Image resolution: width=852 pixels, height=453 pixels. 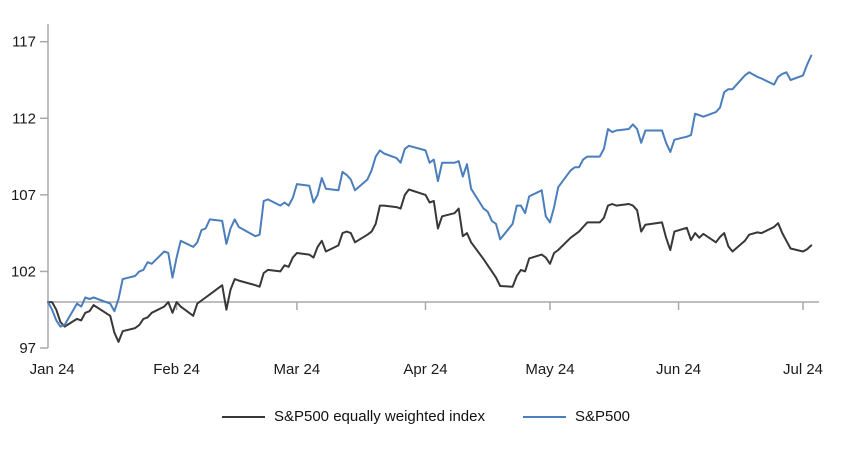 What do you see at coordinates (24, 42) in the screenshot?
I see `y-tick-label: 117` at bounding box center [24, 42].